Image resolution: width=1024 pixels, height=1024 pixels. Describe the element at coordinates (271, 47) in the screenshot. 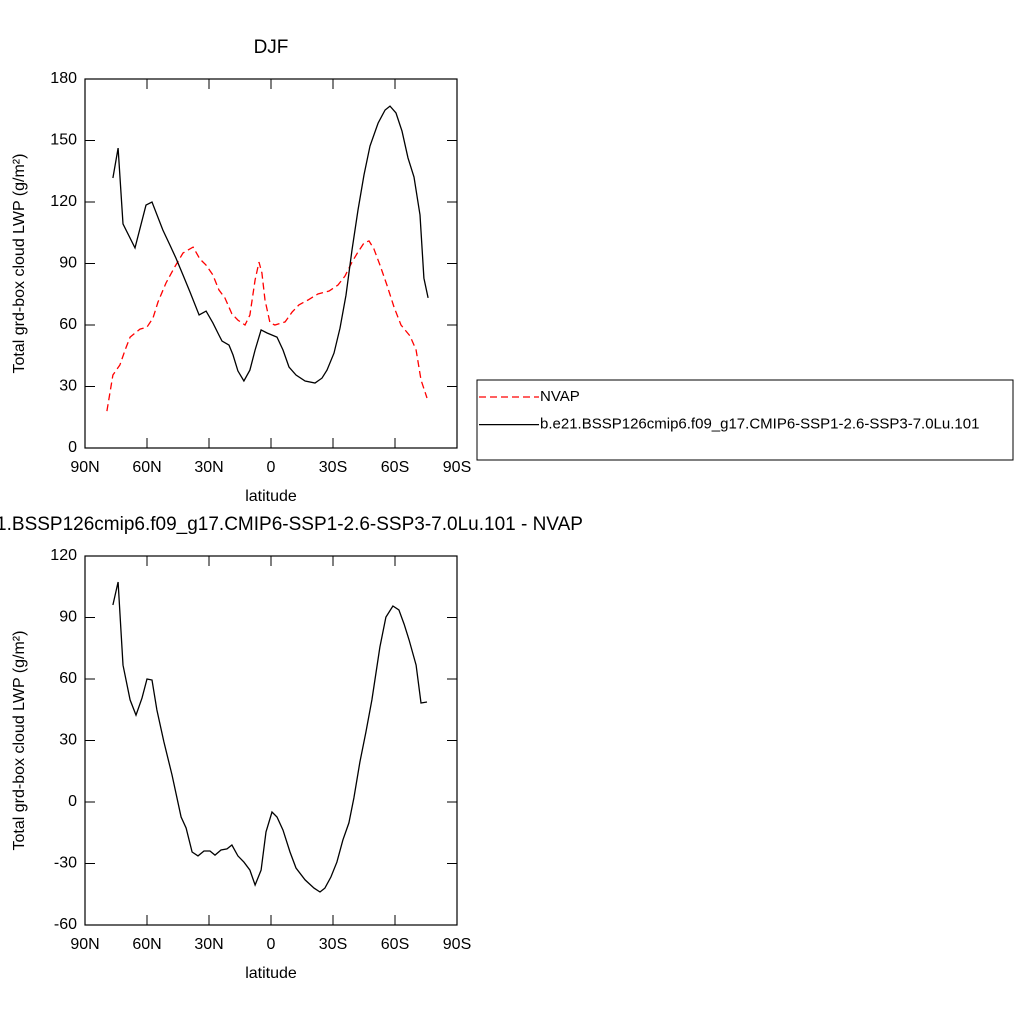

I see `chart-title: DJF` at that location.